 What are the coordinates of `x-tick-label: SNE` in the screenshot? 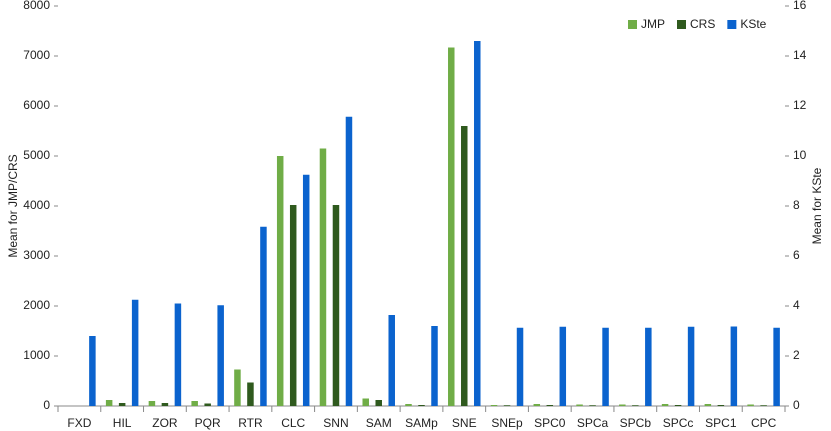 It's located at (464, 423).